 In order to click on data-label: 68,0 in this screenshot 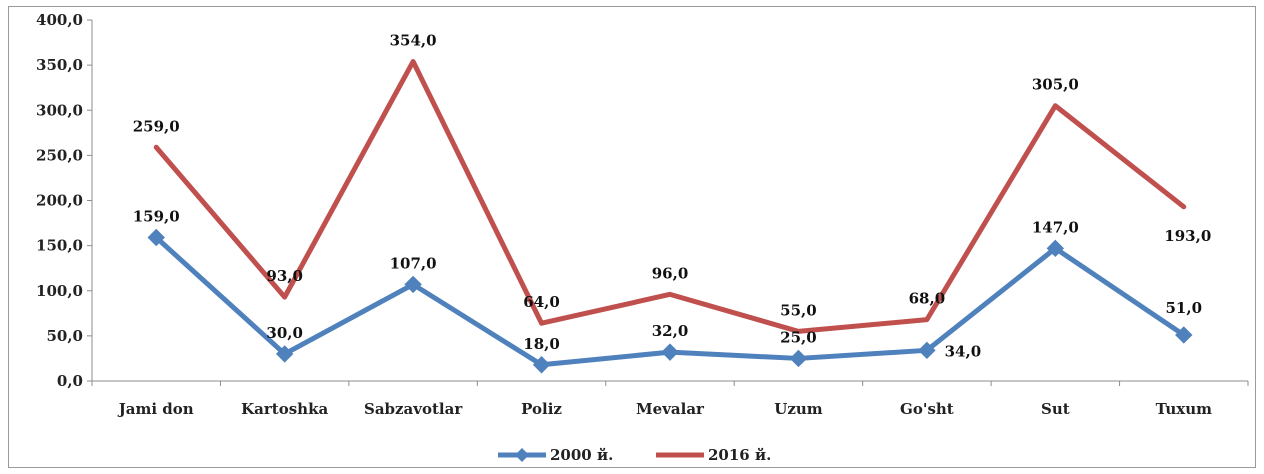, I will do `click(927, 299)`.